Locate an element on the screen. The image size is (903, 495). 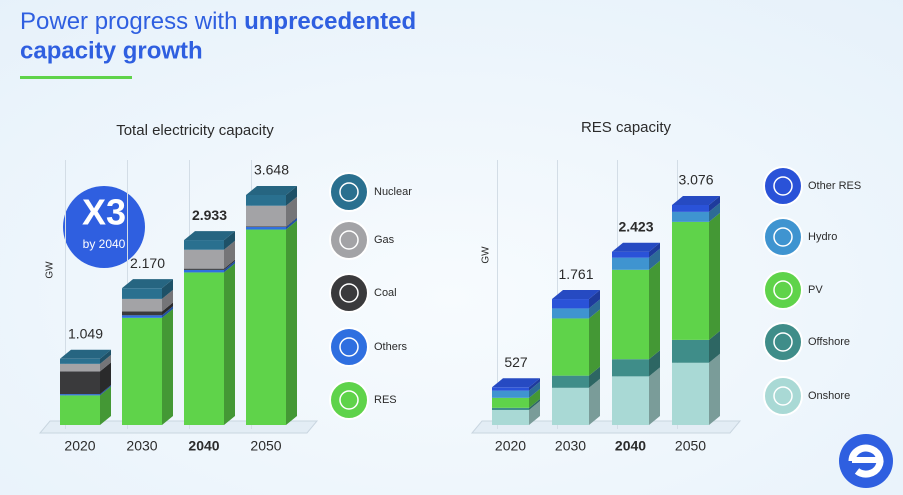
legend-label: Hydro is located at coordinates (822, 237).